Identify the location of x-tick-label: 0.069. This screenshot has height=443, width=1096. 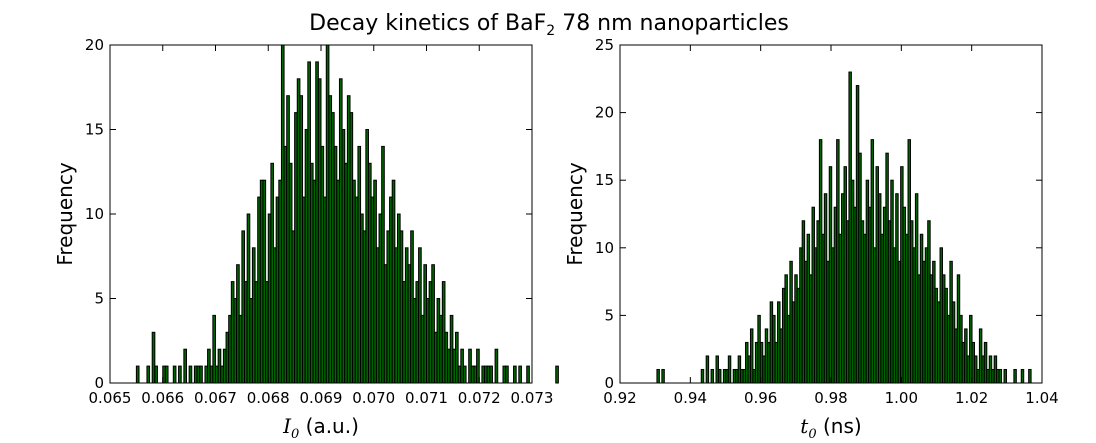
(321, 398).